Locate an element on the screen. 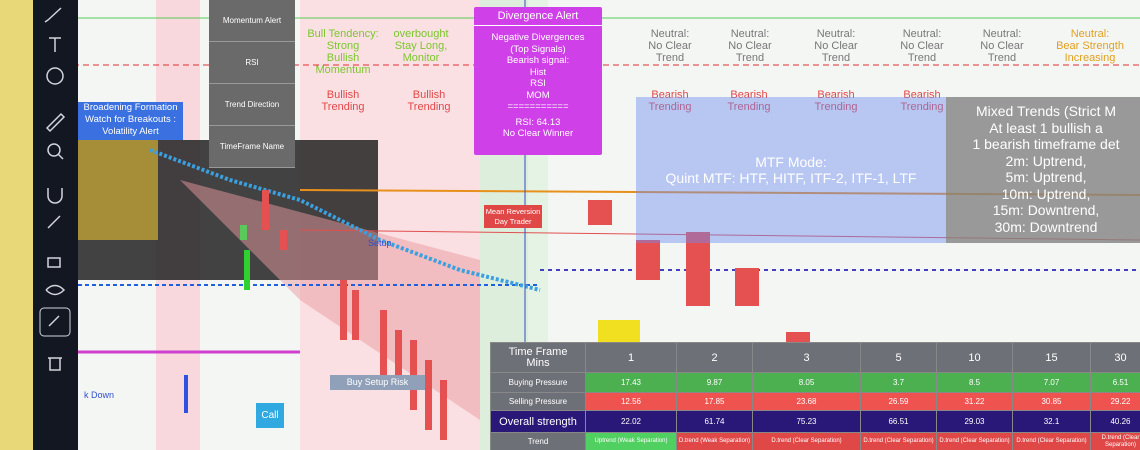 This screenshot has height=450, width=1140. mtf-line: MTF Mode: is located at coordinates (791, 162).